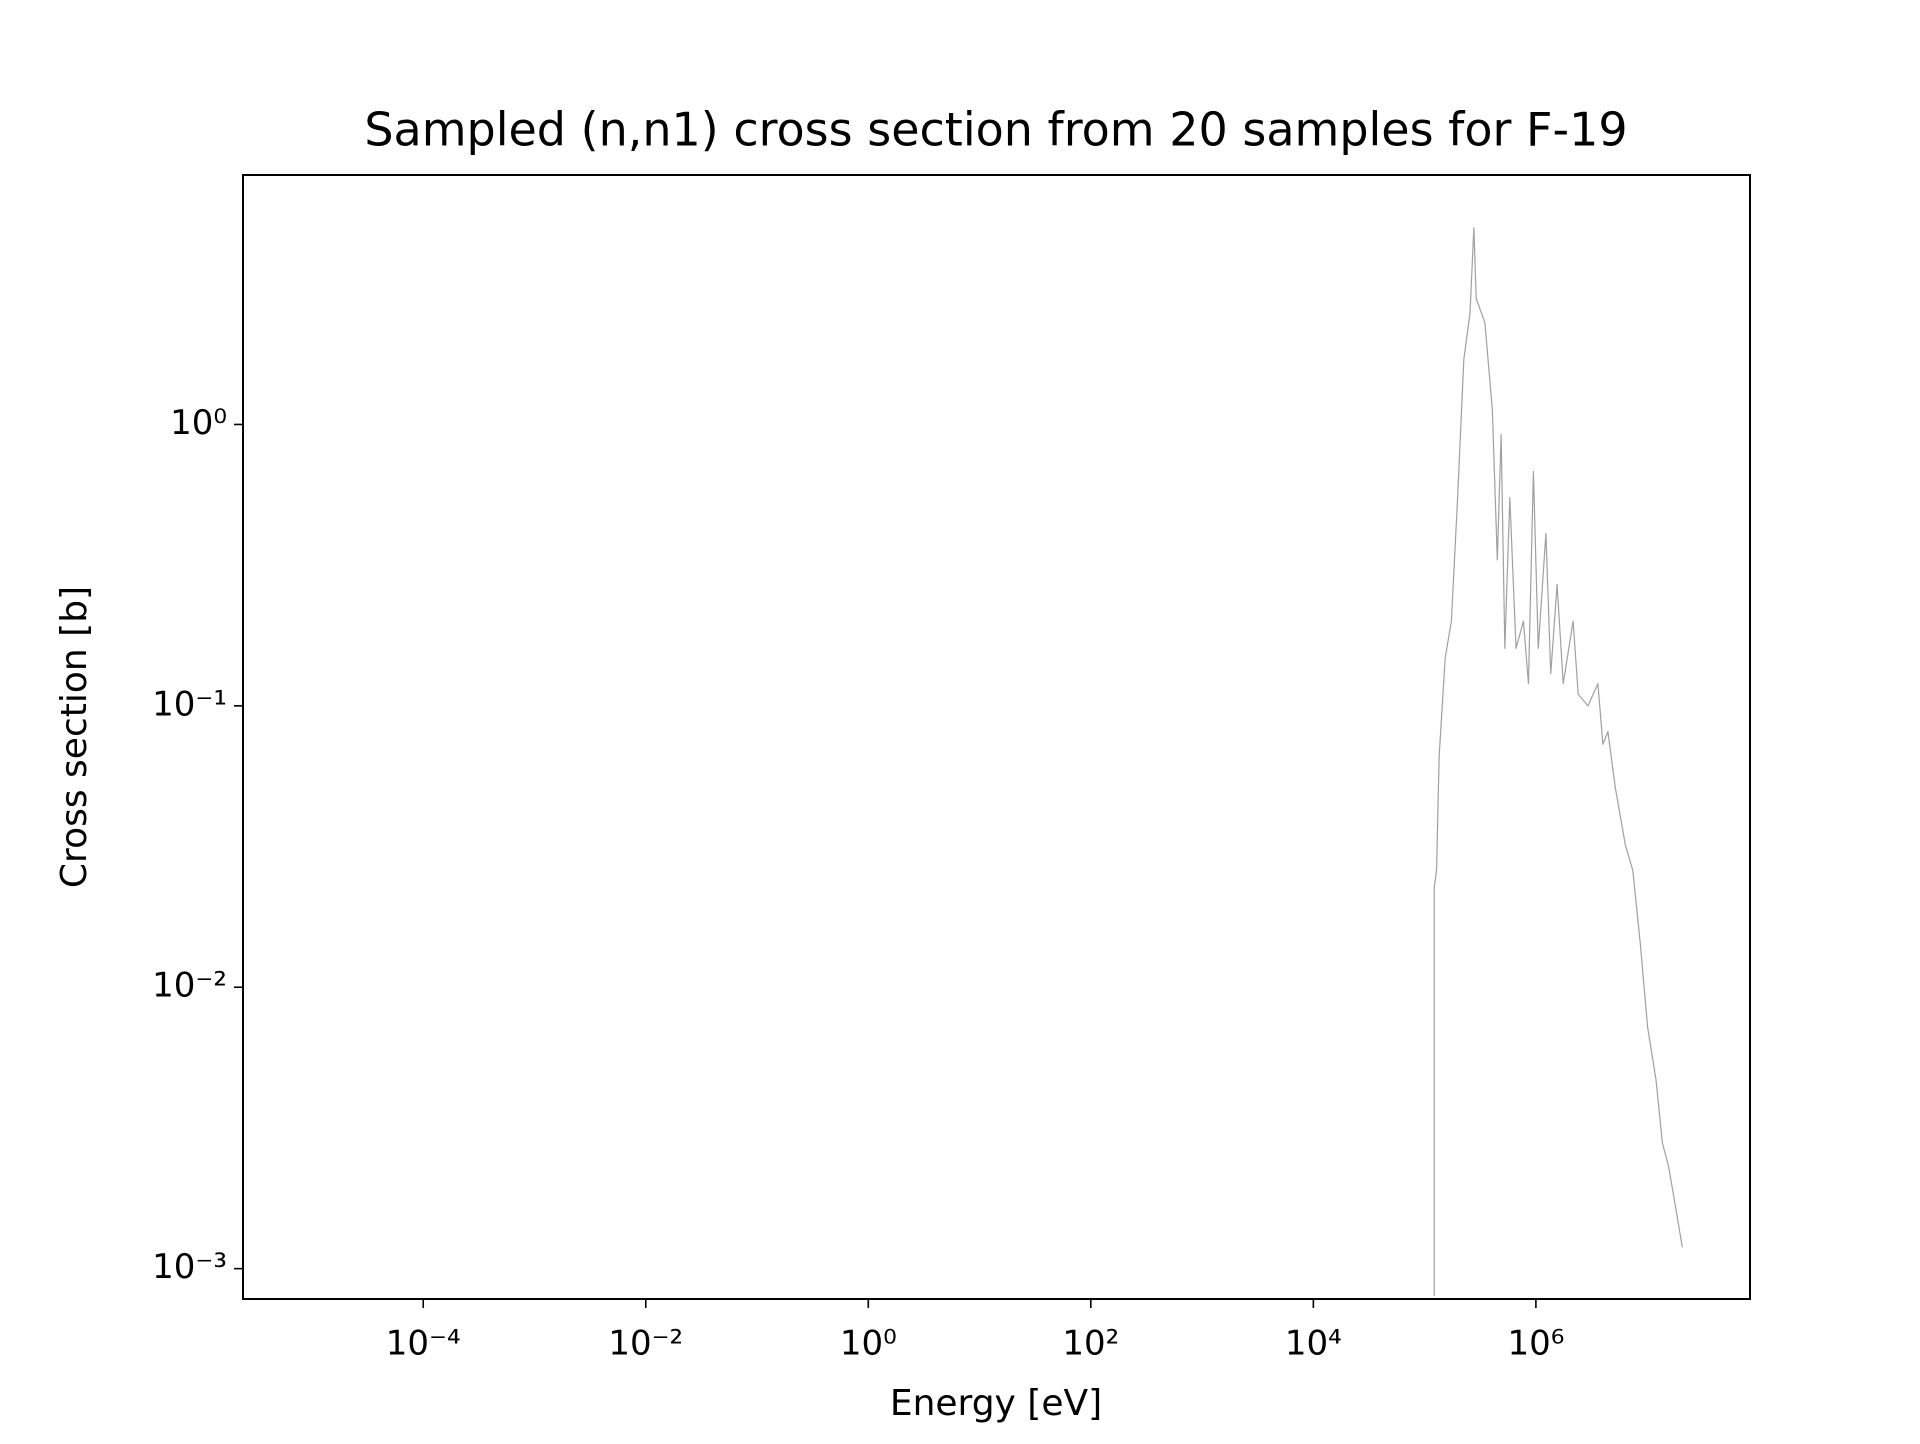  Describe the element at coordinates (1535, 1344) in the screenshot. I see `x-tick-label: 10⁶` at that location.